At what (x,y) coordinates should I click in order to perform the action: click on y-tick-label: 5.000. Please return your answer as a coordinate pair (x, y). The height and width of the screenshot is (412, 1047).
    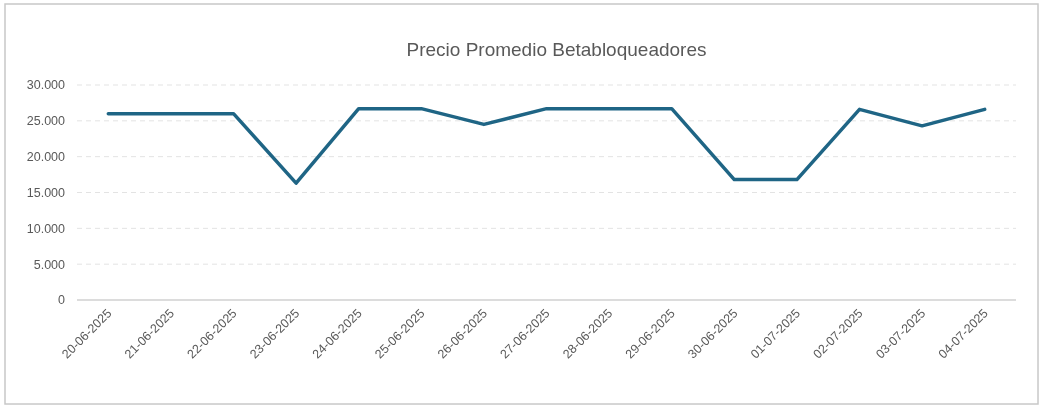
    Looking at the image, I should click on (49, 264).